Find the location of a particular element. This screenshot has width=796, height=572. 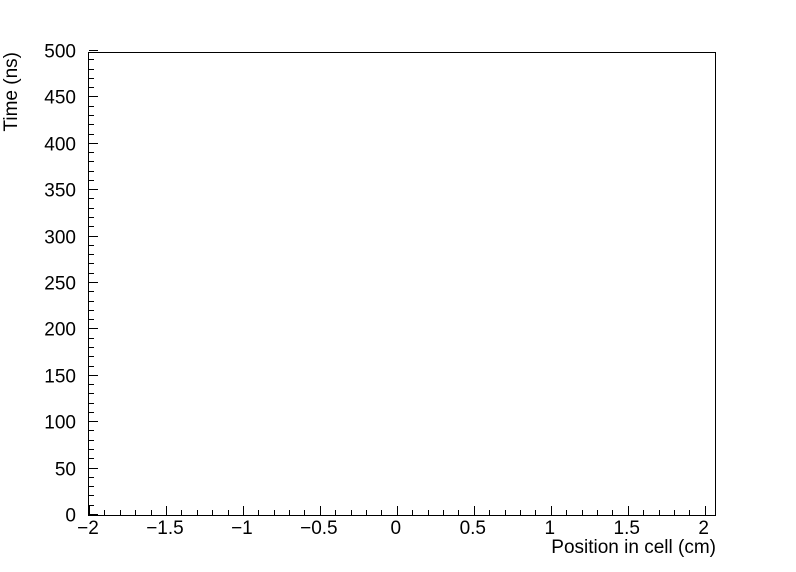

y-axis-tick-label: 150 is located at coordinates (60, 377).